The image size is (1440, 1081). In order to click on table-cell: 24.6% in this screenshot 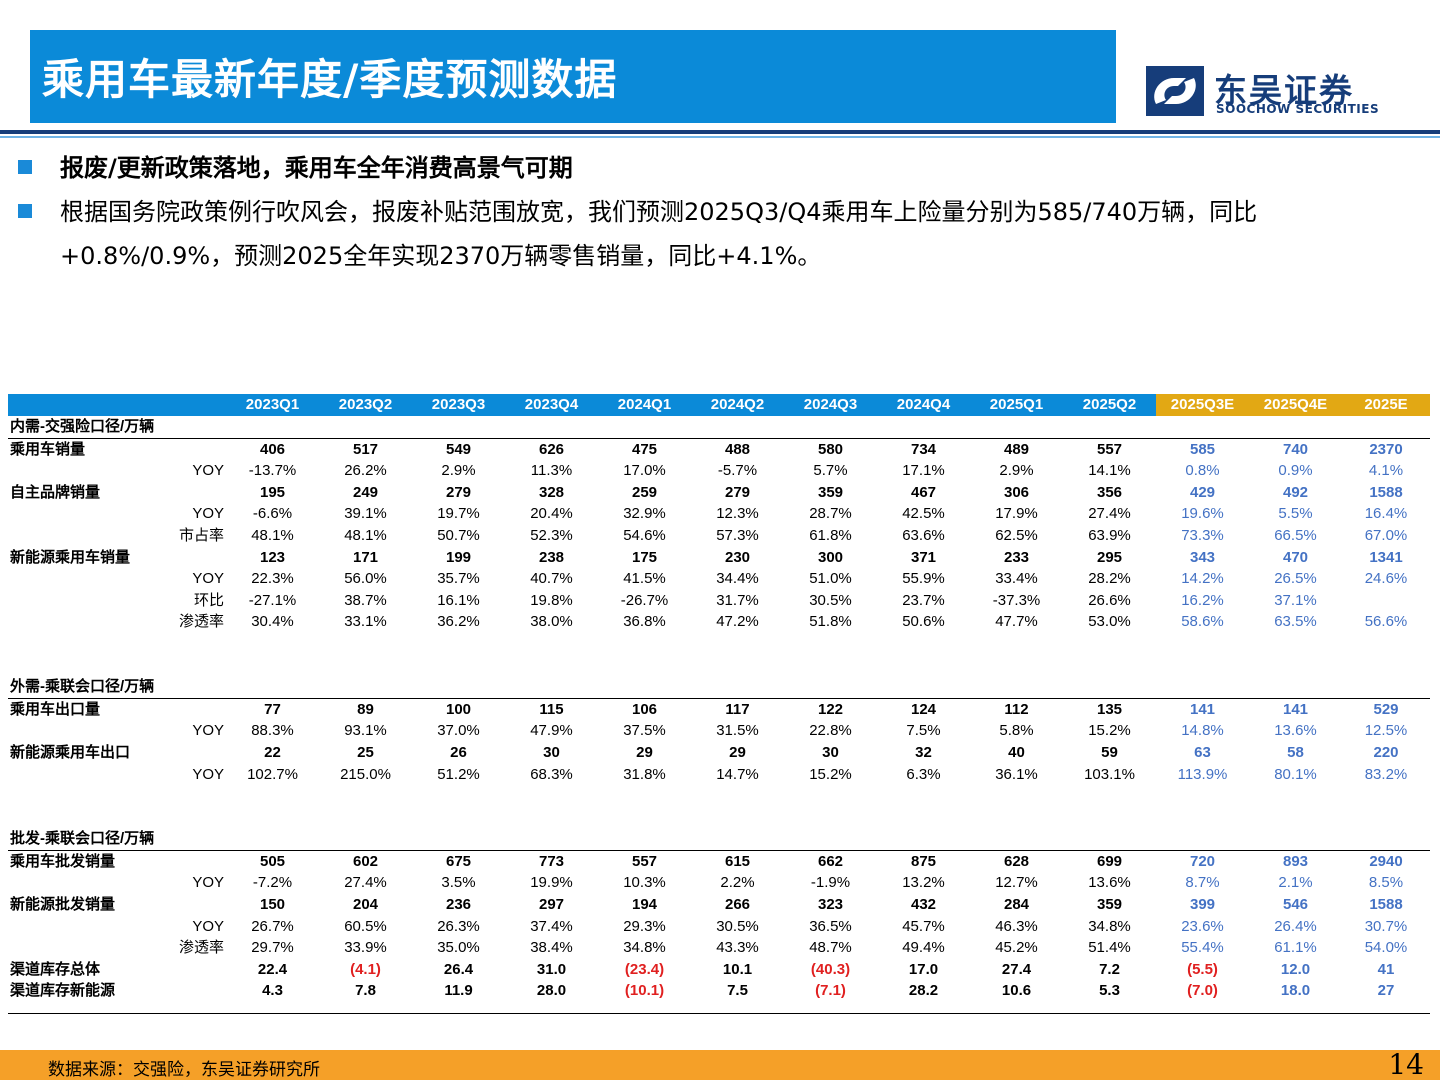, I will do `click(1386, 579)`.